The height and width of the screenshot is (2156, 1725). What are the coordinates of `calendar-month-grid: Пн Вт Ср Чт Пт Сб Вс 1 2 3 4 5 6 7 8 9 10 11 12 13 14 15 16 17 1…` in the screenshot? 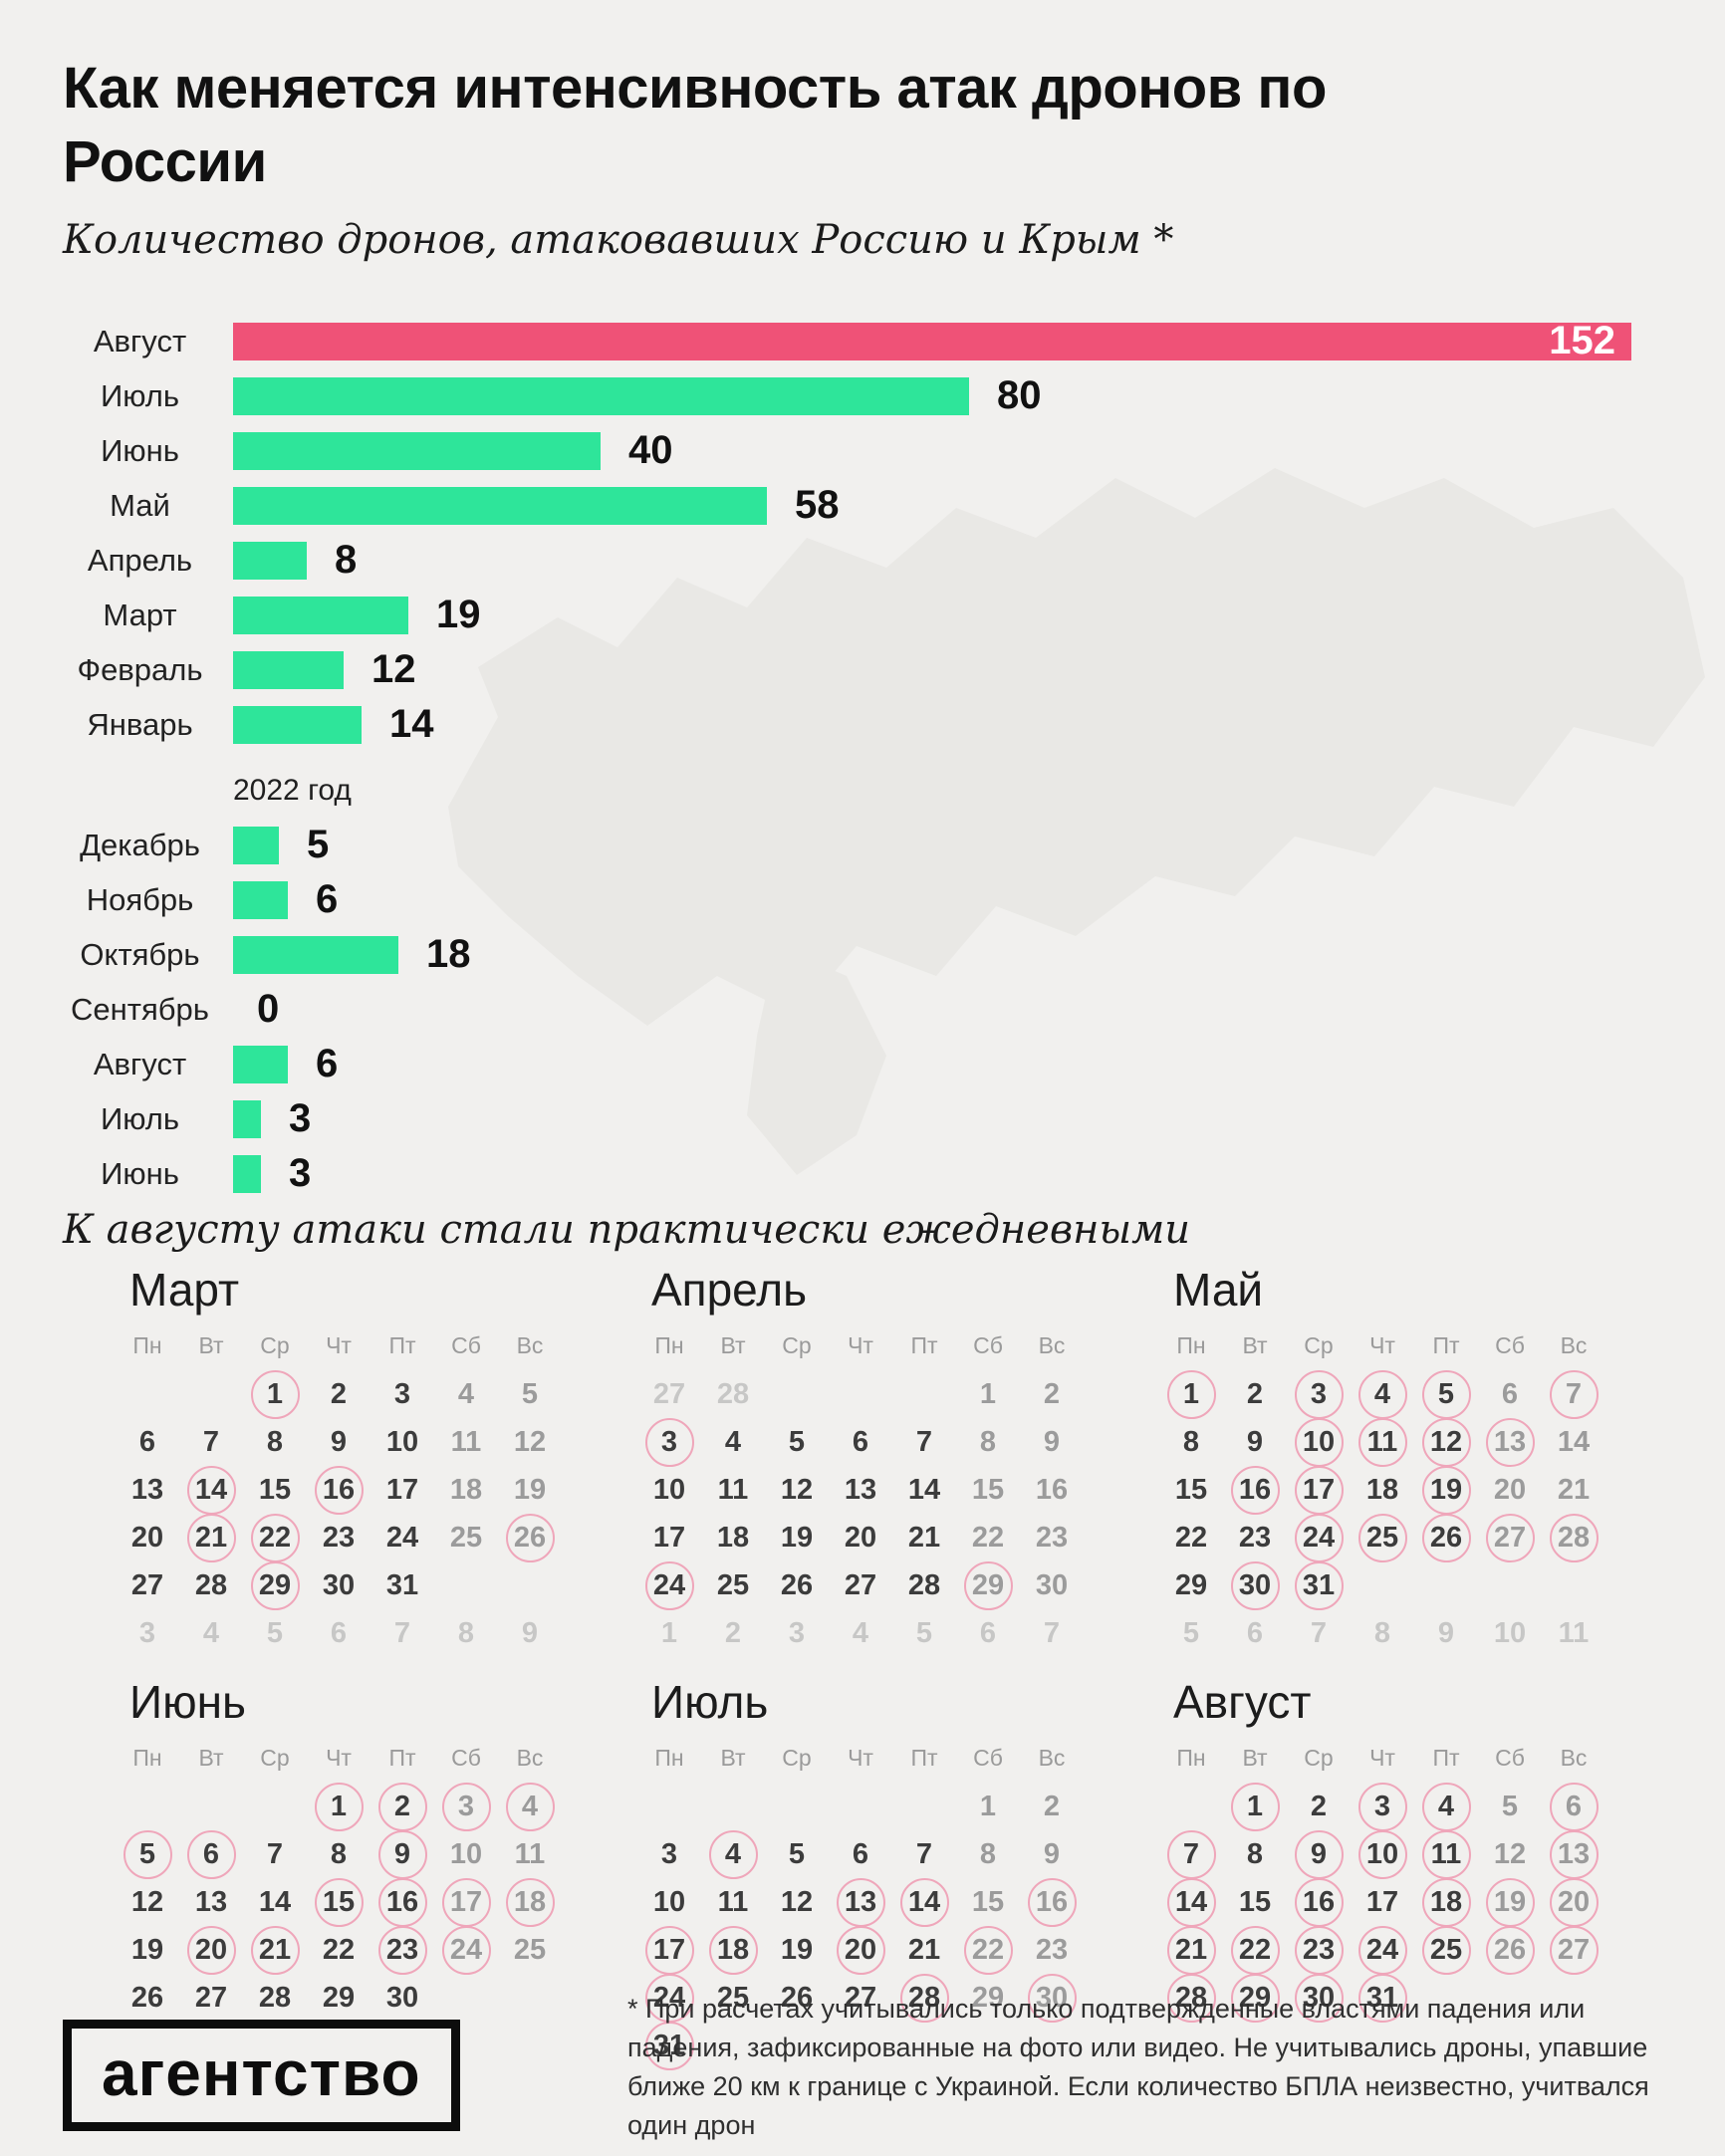 It's located at (1382, 1488).